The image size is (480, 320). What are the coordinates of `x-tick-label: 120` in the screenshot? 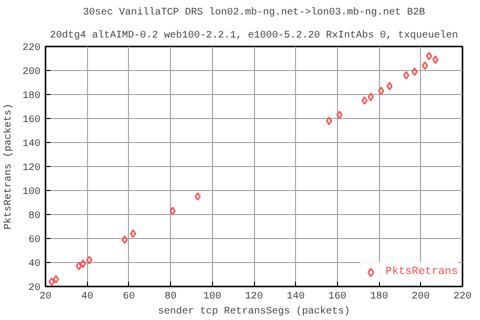 It's located at (254, 297).